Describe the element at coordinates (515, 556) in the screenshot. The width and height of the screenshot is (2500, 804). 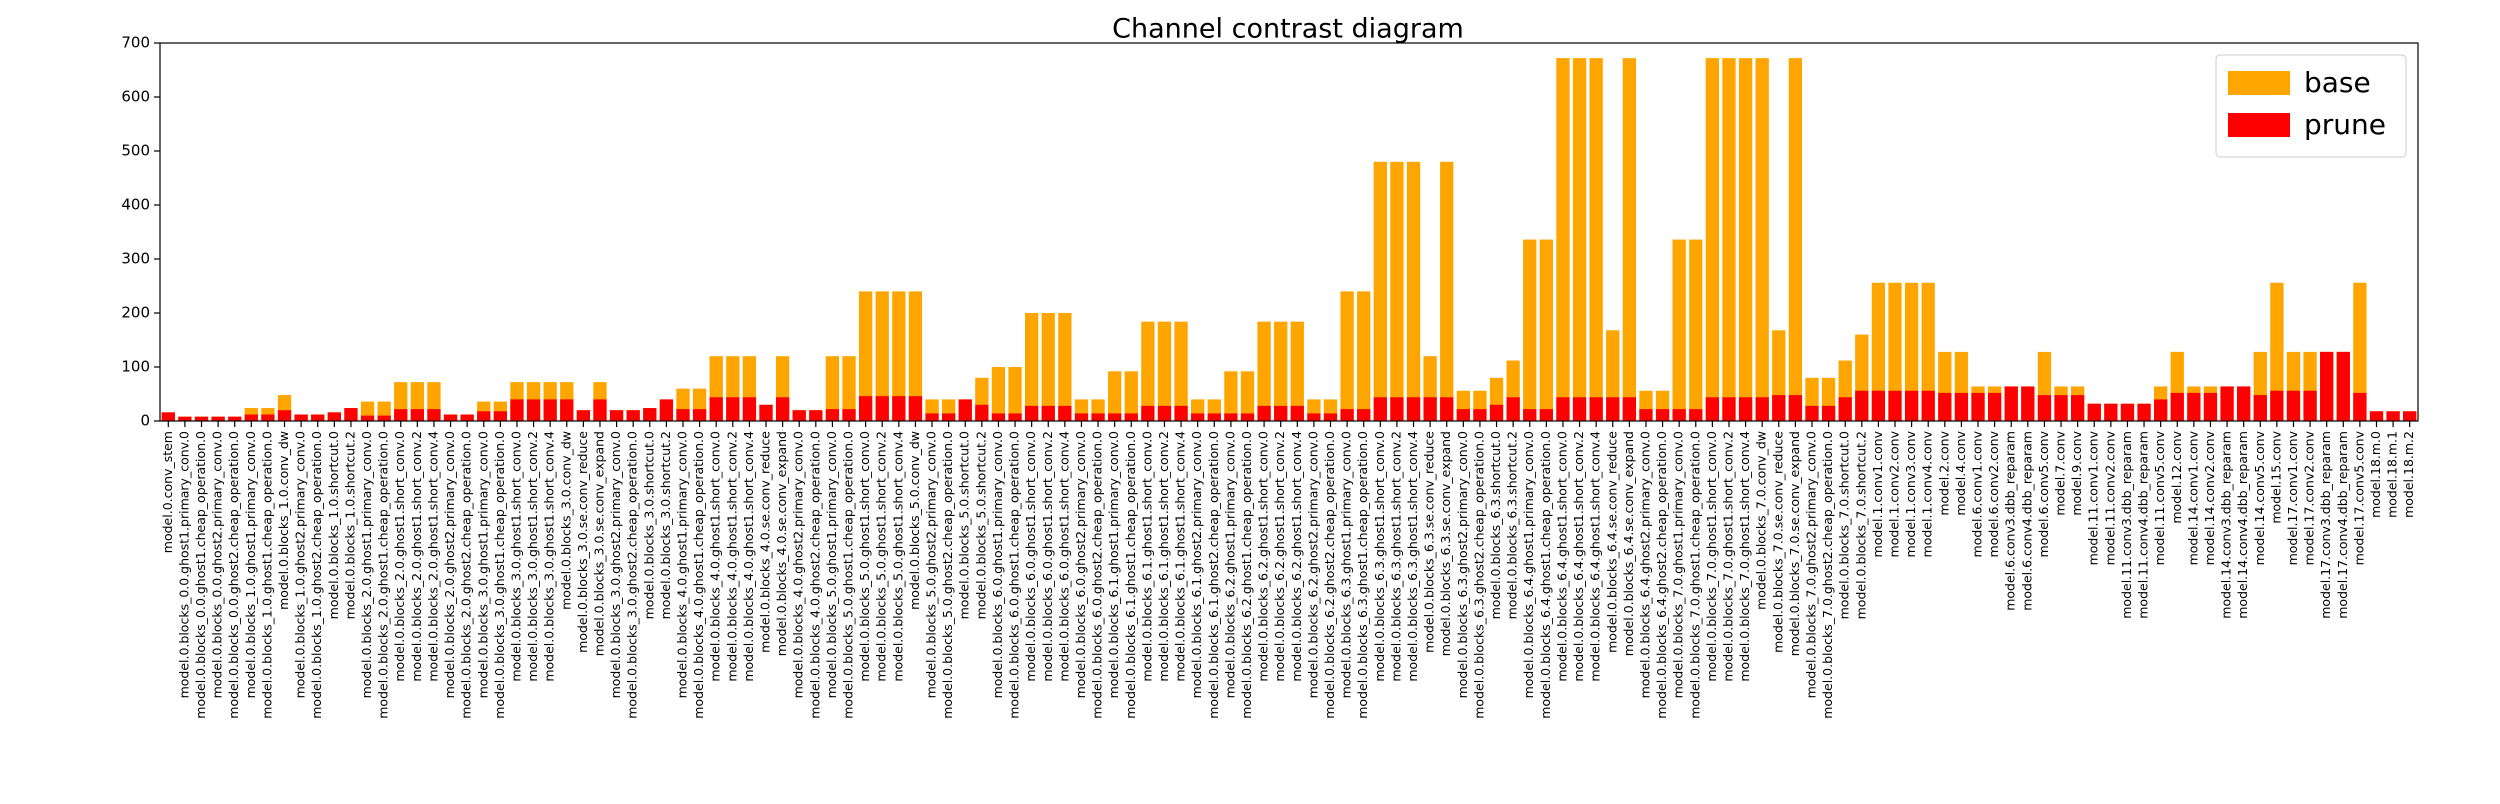
I see `x-tick-label: model.0.blocks_3.0.ghost1.short_conv.0` at that location.